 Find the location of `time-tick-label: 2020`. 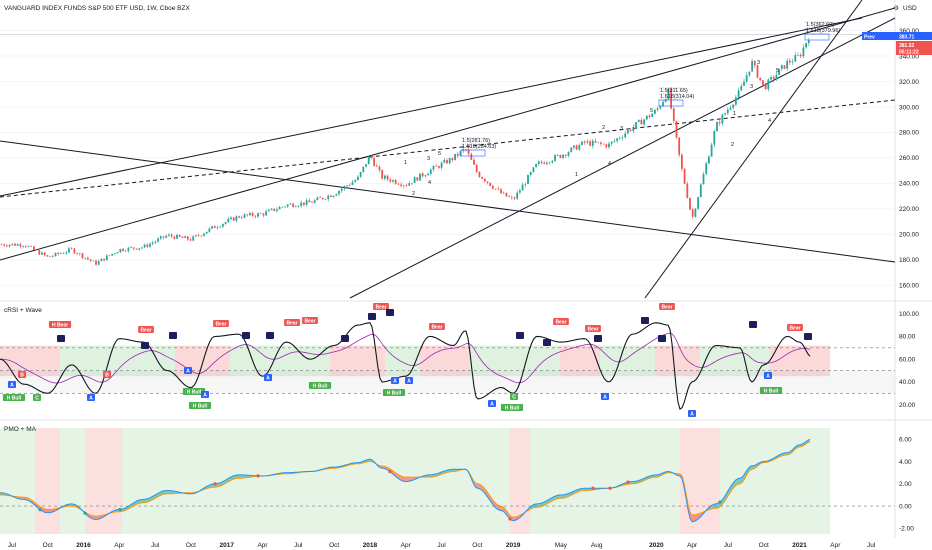

time-tick-label: 2020 is located at coordinates (656, 545).